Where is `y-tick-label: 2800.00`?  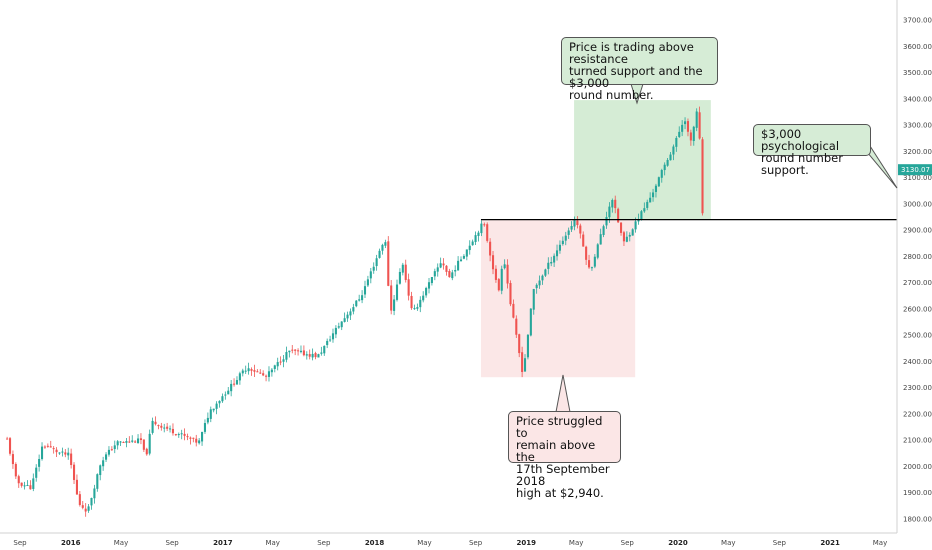 y-tick-label: 2800.00 is located at coordinates (917, 257).